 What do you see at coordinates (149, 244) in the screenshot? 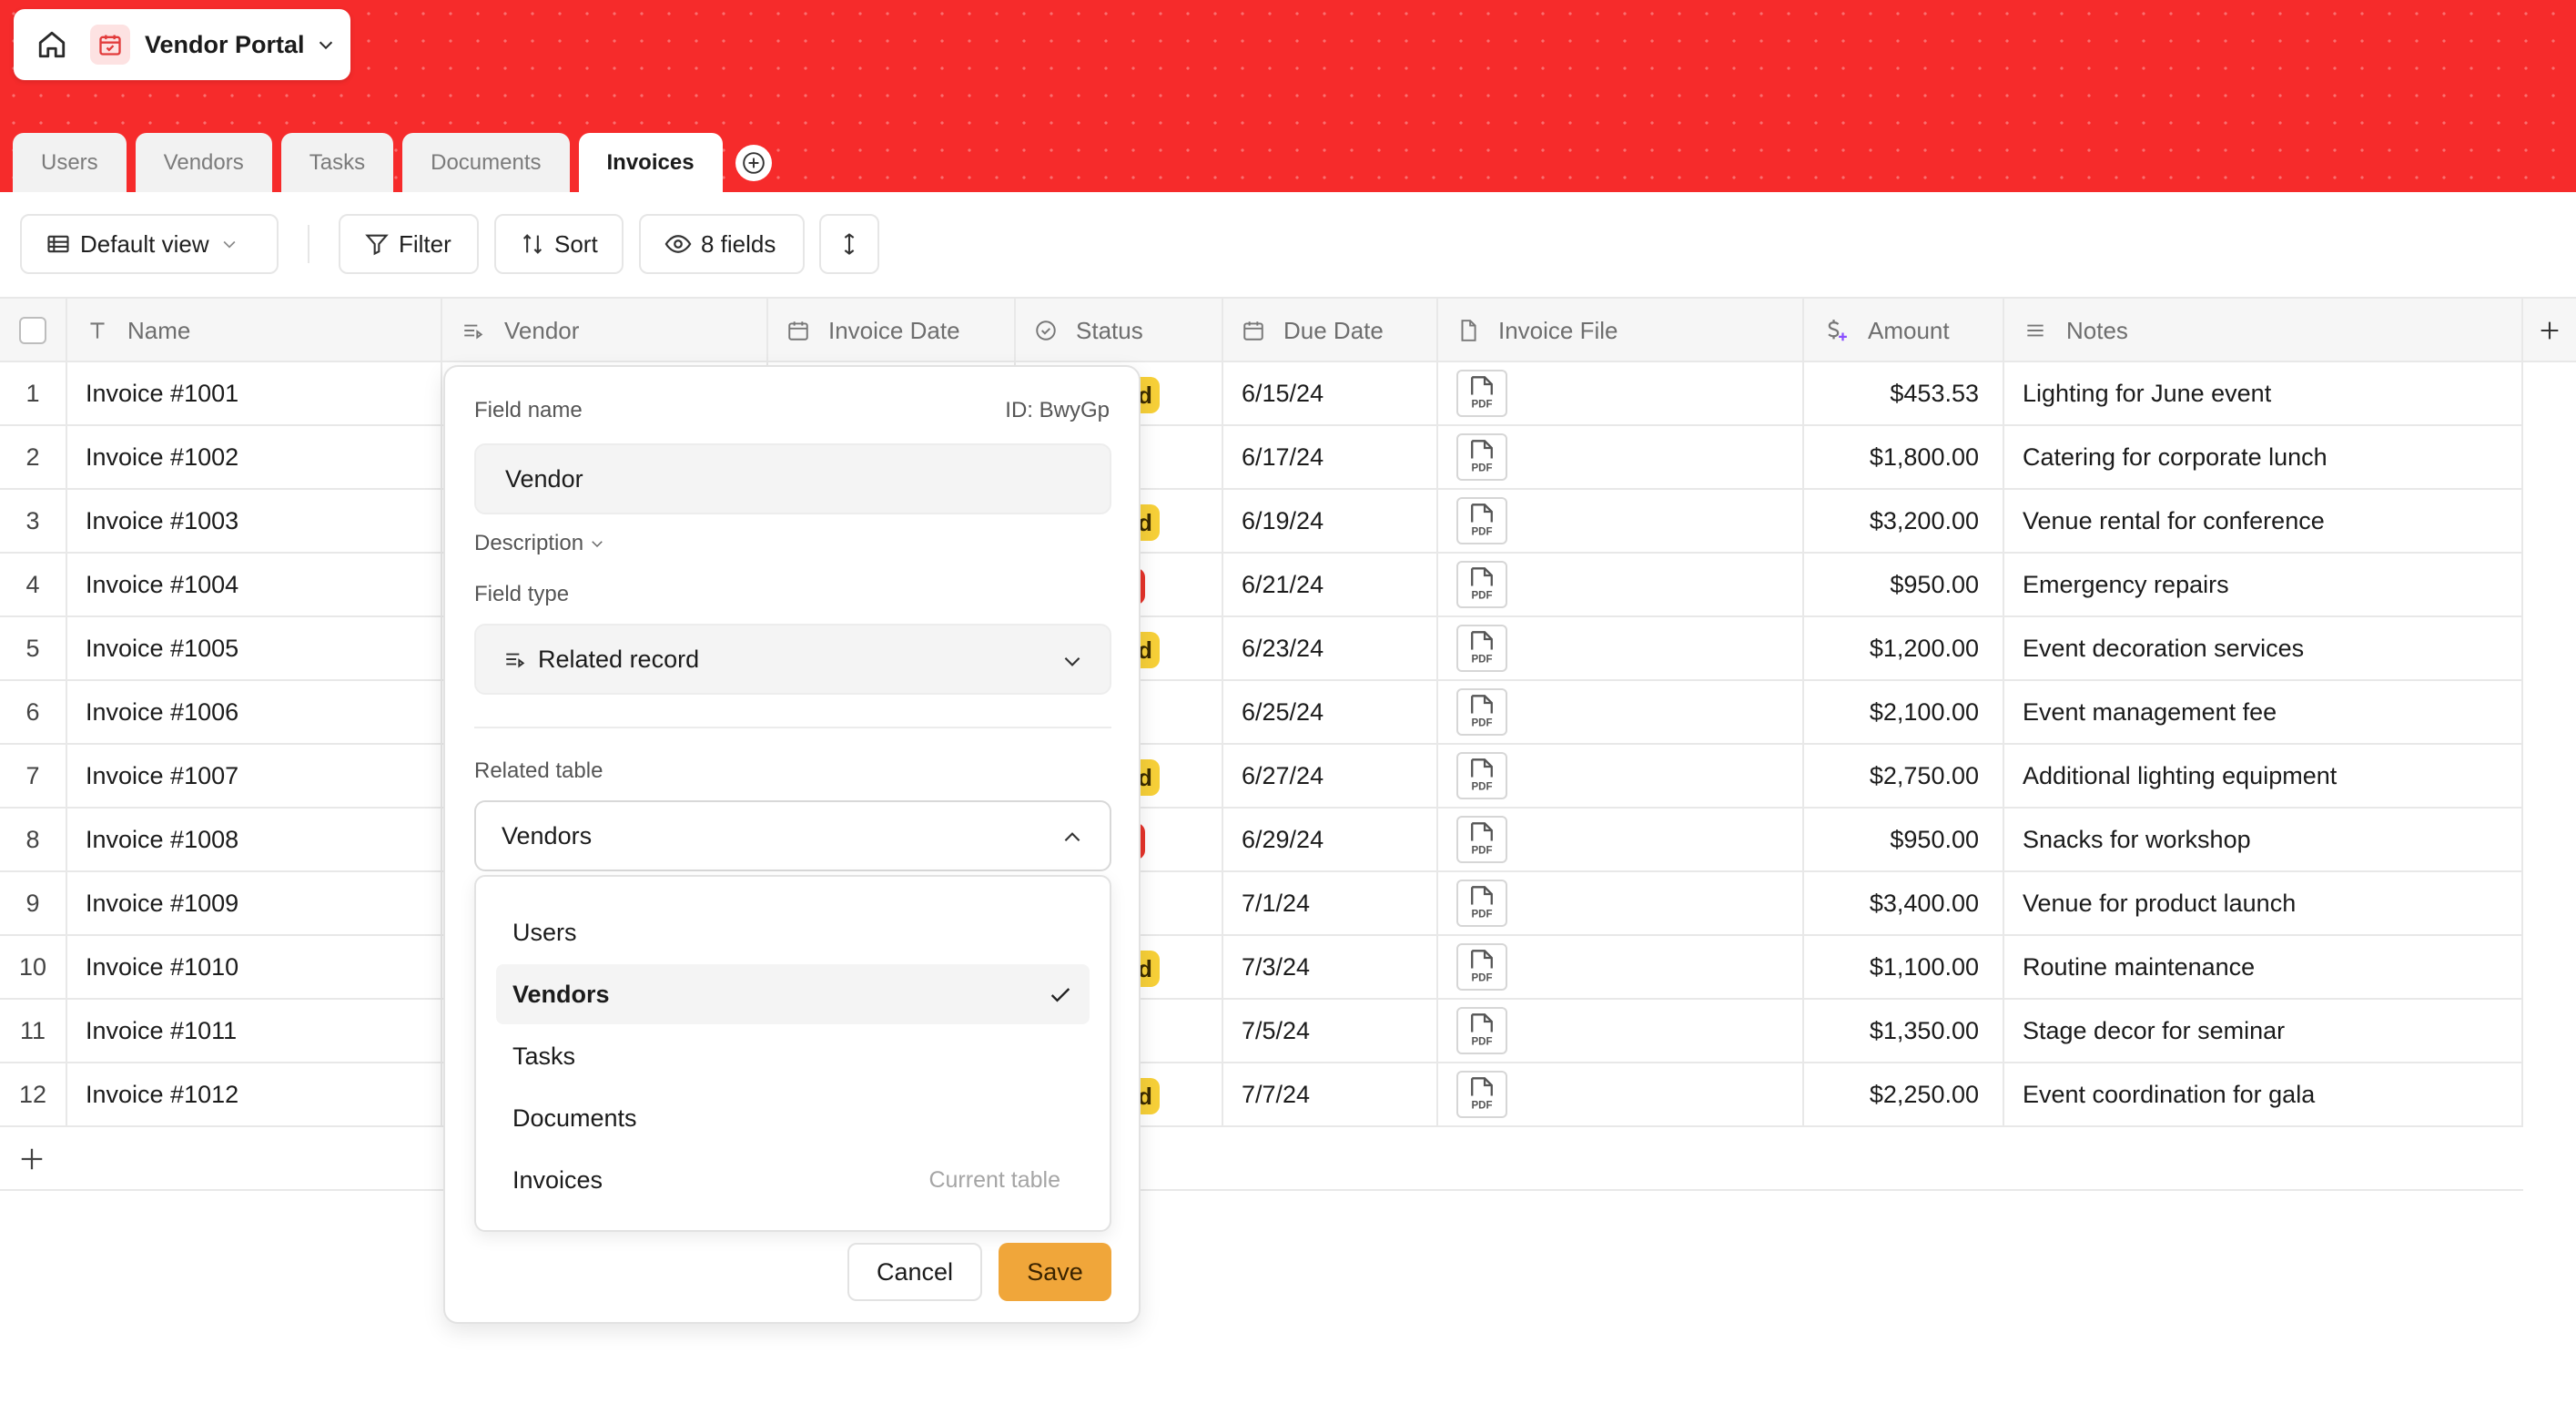
I see `view-selector: Default view` at bounding box center [149, 244].